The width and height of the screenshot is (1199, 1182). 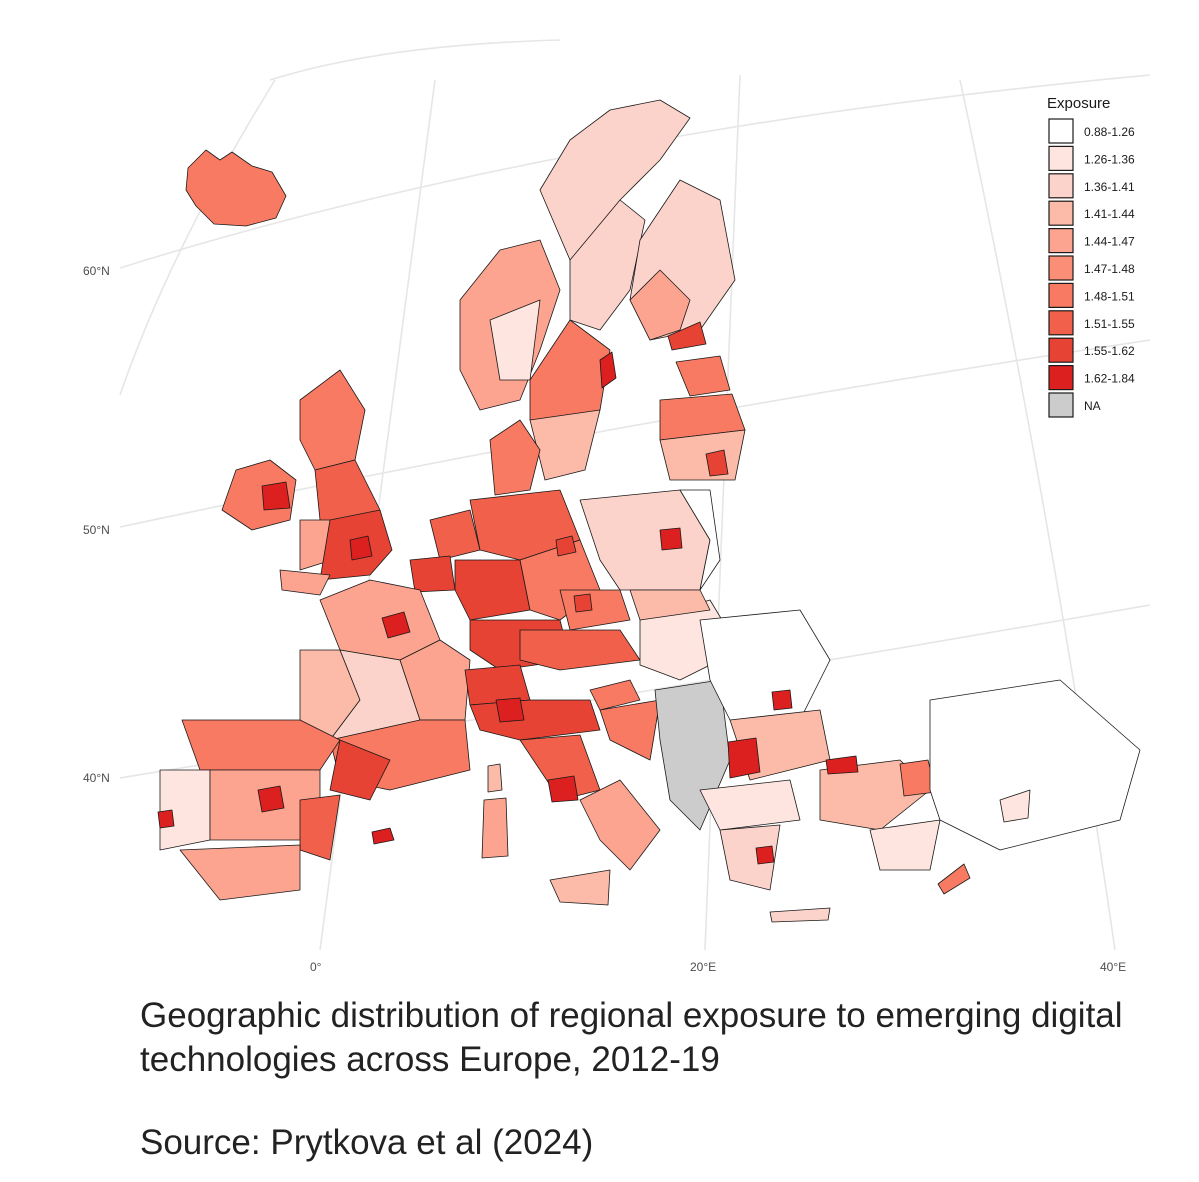 What do you see at coordinates (495, 828) in the screenshot?
I see `region-sardinia` at bounding box center [495, 828].